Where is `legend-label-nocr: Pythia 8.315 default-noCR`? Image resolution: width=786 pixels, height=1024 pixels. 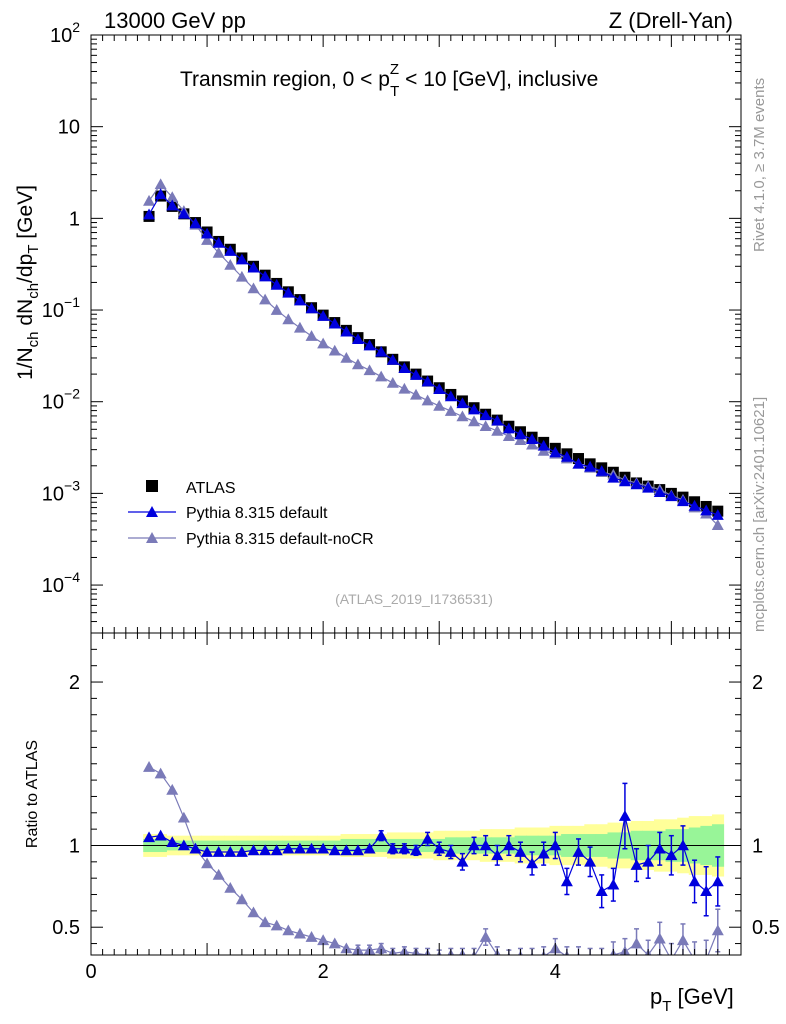
legend-label-nocr: Pythia 8.315 default-noCR is located at coordinates (280, 539).